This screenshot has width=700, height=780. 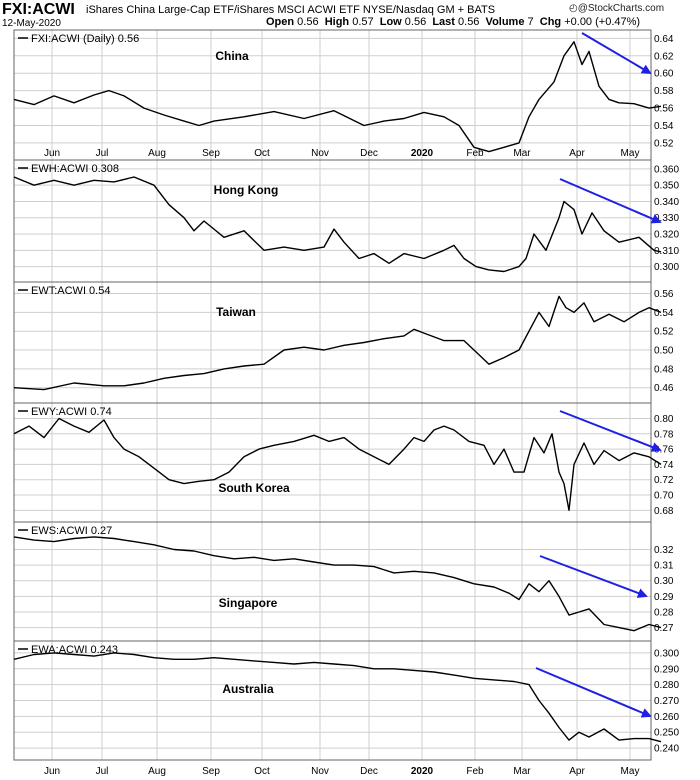 I want to click on y-tick-label: 0.68, so click(x=664, y=511).